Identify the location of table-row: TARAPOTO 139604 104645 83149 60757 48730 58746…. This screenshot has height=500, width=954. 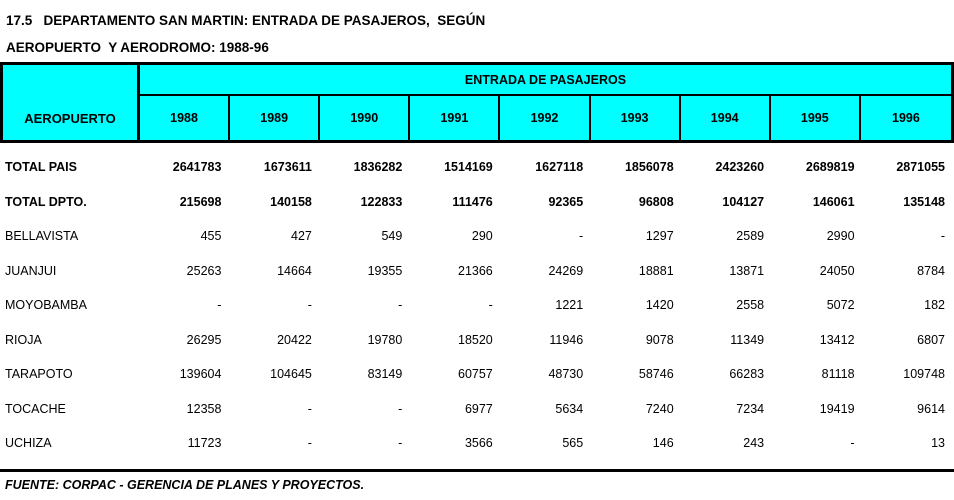
(477, 374).